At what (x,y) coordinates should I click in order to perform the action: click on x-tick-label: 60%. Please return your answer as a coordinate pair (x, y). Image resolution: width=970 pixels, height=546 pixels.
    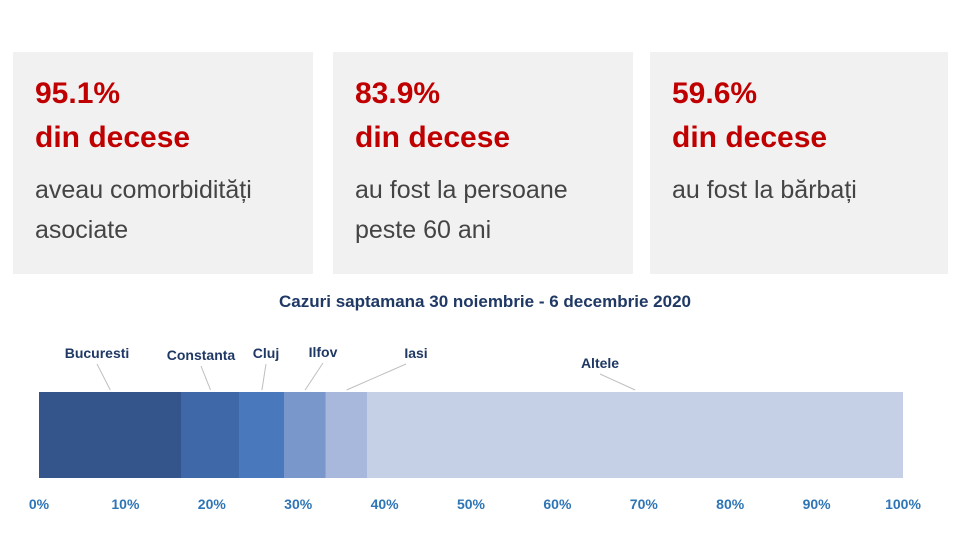
    Looking at the image, I should click on (557, 504).